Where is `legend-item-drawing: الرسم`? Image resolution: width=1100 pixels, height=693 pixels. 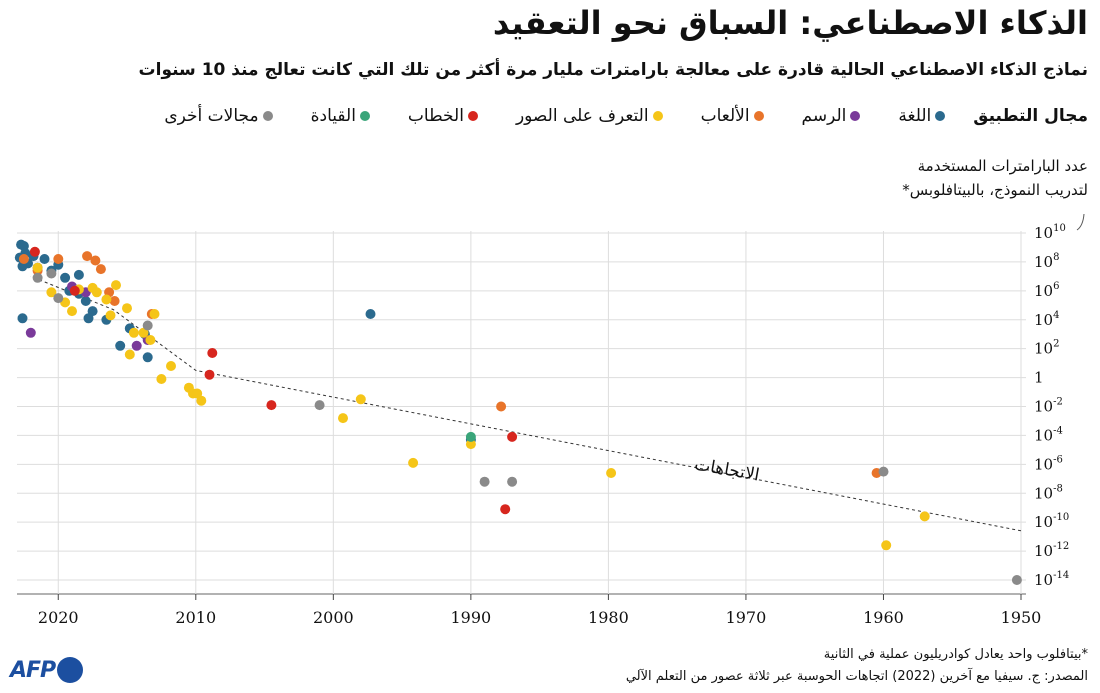 legend-item-drawing: الرسم is located at coordinates (831, 116).